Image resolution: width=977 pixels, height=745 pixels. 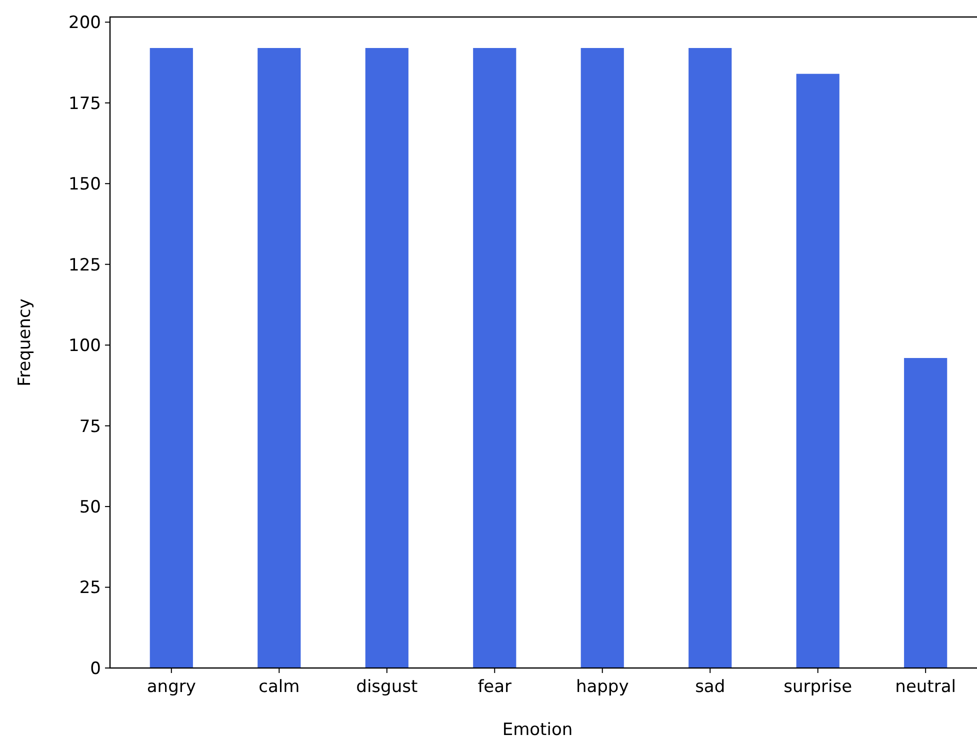 What do you see at coordinates (84, 104) in the screenshot?
I see `y-tick-label: 175` at bounding box center [84, 104].